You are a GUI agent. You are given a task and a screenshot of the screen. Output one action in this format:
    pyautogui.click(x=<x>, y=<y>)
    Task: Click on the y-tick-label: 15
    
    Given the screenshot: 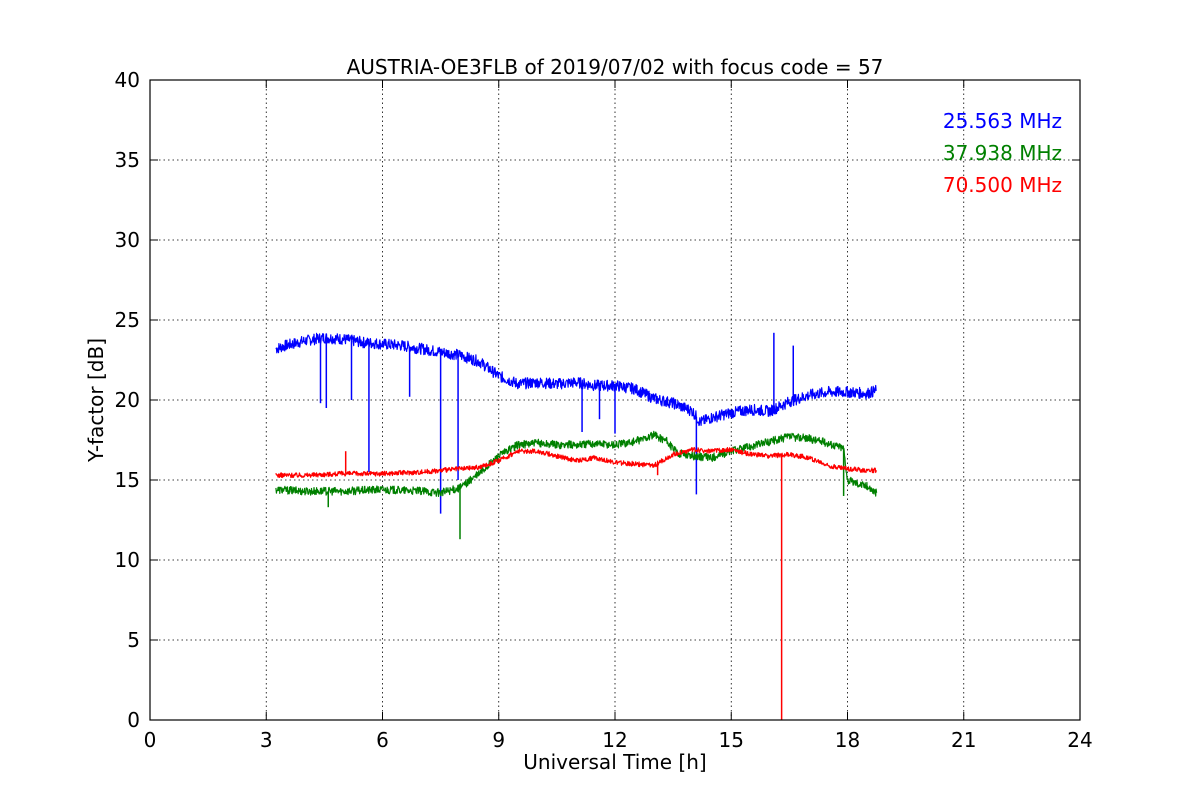 What is the action you would take?
    pyautogui.click(x=127, y=480)
    